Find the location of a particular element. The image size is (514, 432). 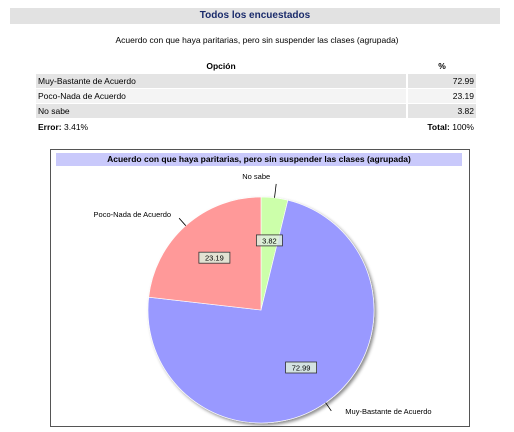

row-option: Poco-Nada de Acuerdo is located at coordinates (221, 96).